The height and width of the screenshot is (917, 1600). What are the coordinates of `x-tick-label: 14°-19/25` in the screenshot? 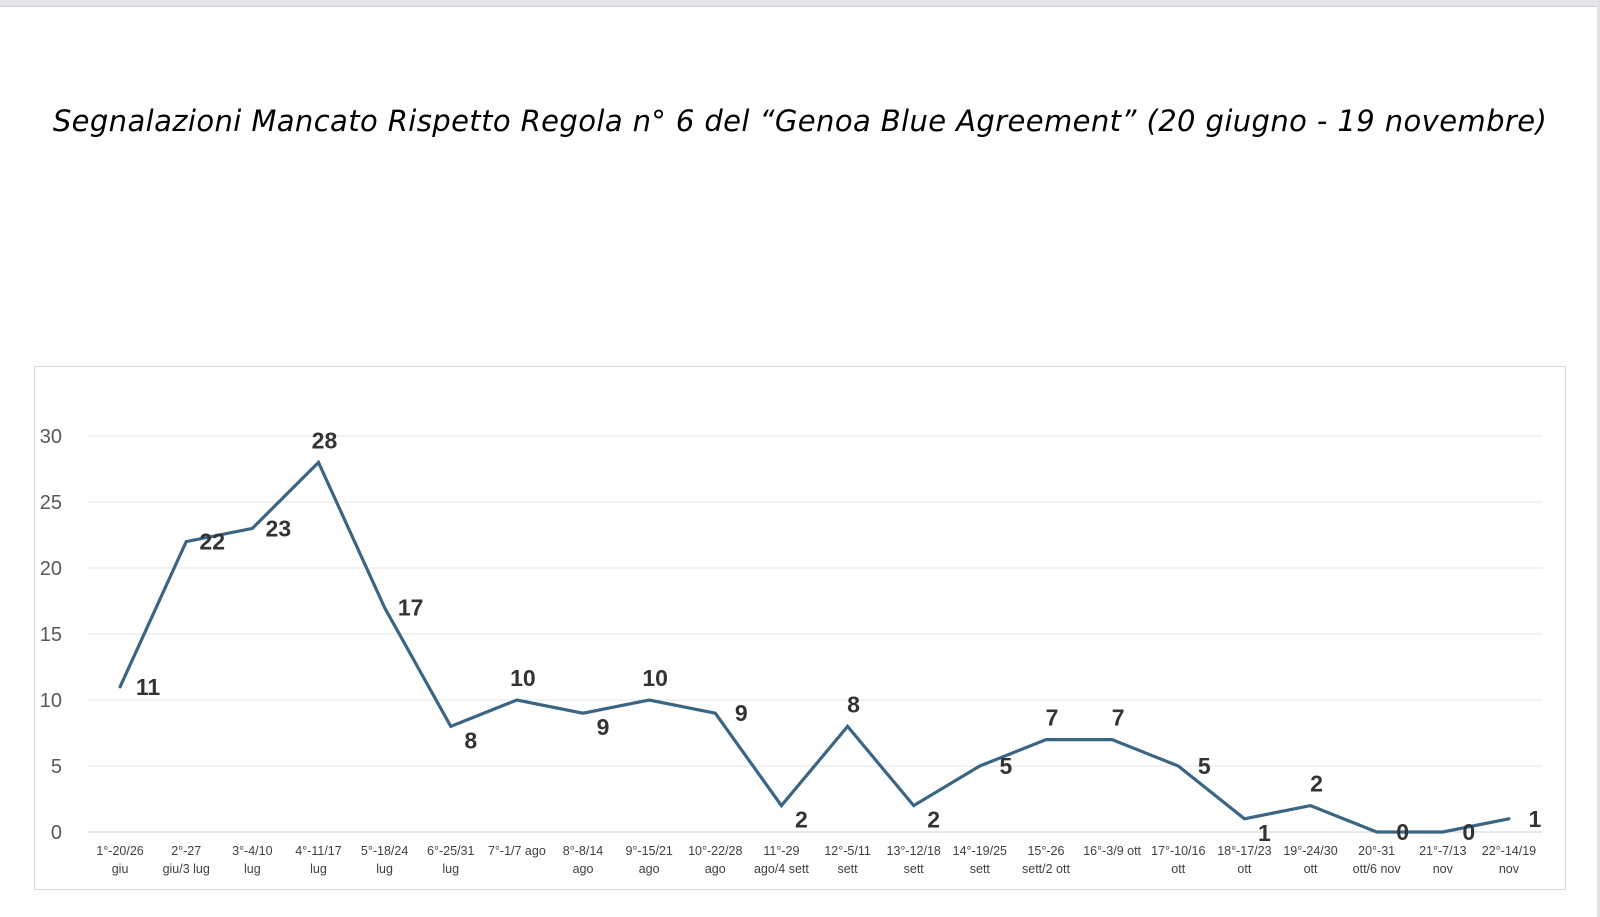 It's located at (980, 851).